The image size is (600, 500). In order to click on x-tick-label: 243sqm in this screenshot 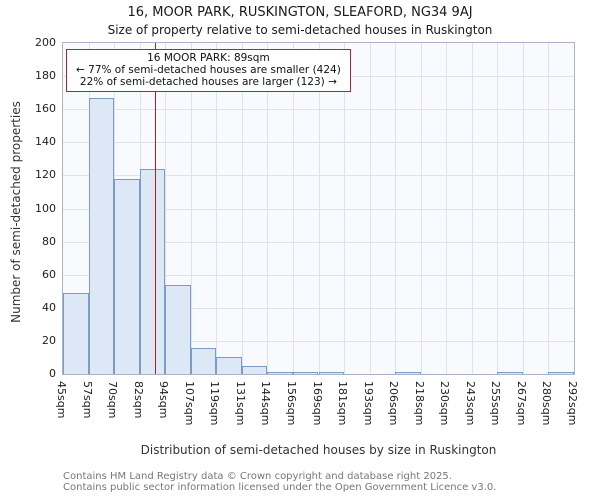, I will do `click(470, 403)`.